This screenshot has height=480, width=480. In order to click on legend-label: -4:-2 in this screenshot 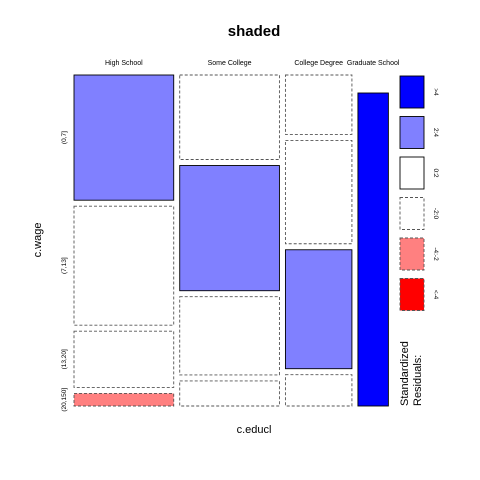, I will do `click(435, 254)`.